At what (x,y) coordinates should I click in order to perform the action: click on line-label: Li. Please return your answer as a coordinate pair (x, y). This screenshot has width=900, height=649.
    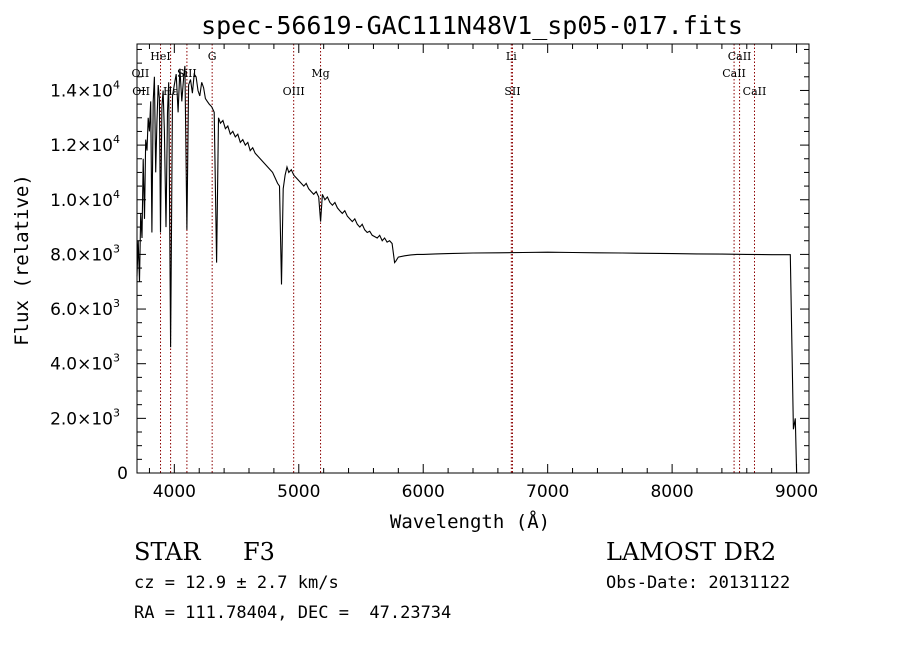
    Looking at the image, I should click on (511, 56).